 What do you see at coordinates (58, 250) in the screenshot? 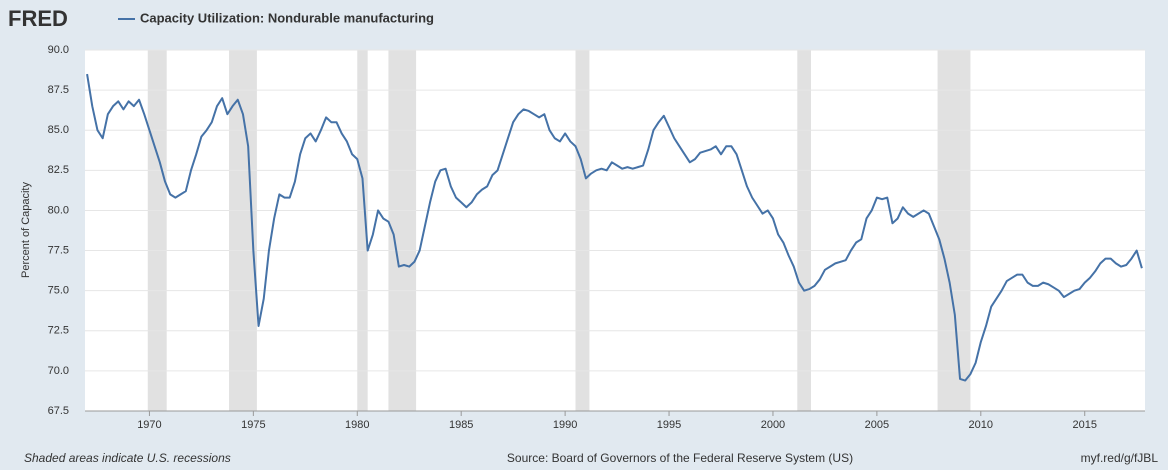
I see `y-tick-label: 77.5` at bounding box center [58, 250].